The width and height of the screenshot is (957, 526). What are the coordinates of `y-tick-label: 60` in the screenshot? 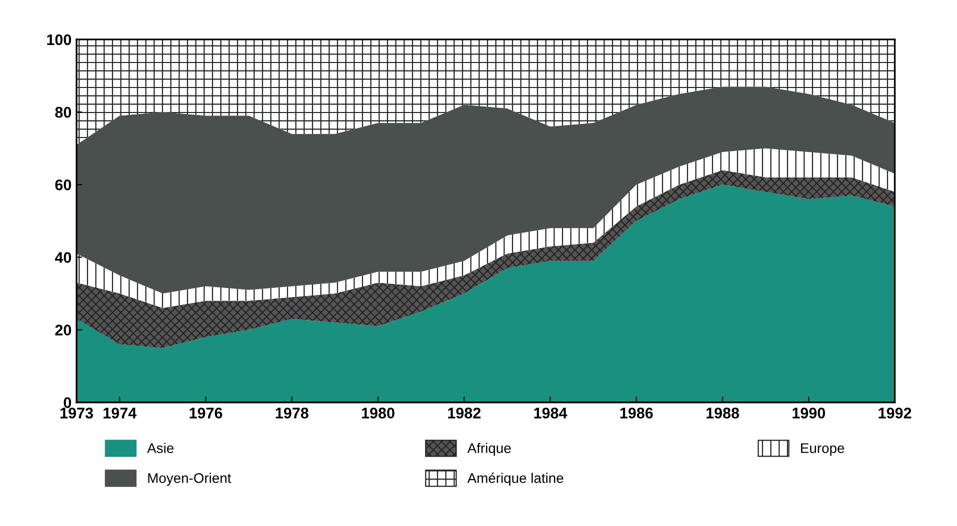 It's located at (63, 184).